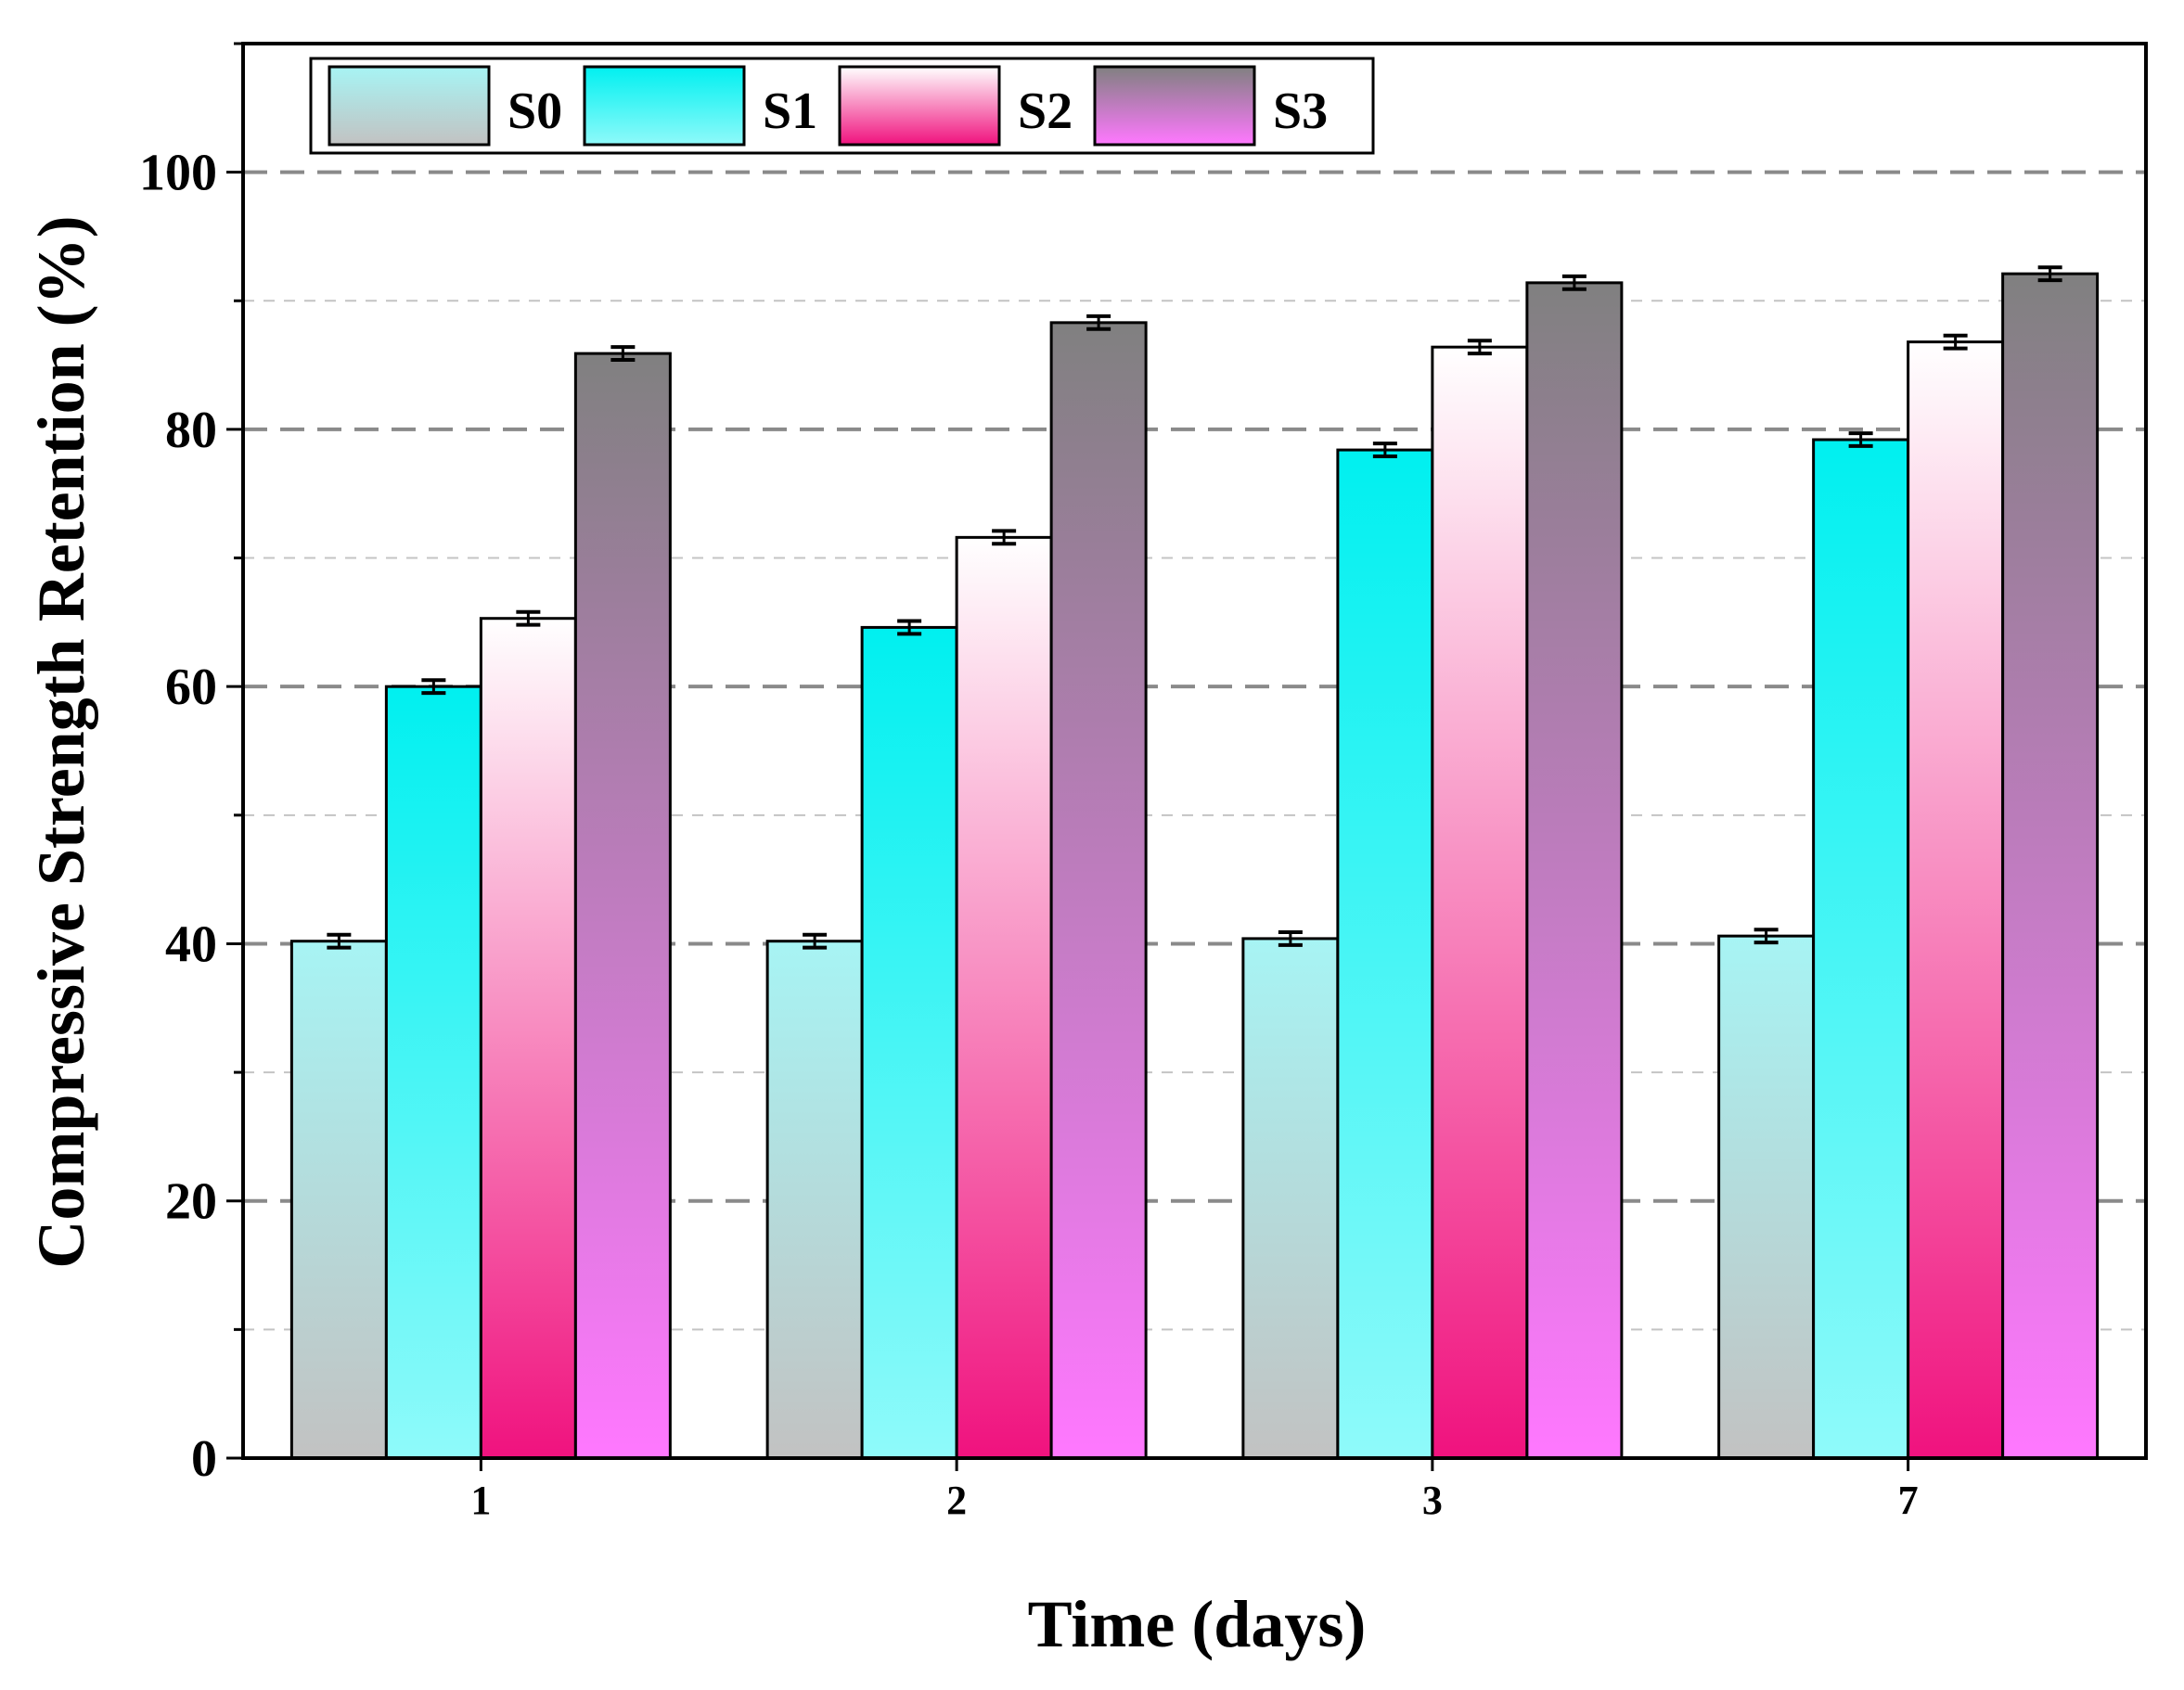 The width and height of the screenshot is (2184, 1690). I want to click on legend-item-S2: S2, so click(955, 106).